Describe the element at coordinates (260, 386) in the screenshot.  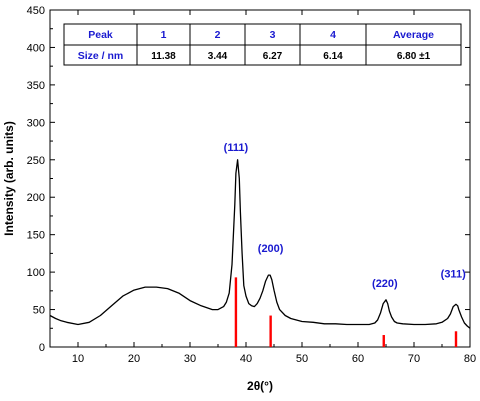
I see `x-axis-title: 2θ(°)` at that location.